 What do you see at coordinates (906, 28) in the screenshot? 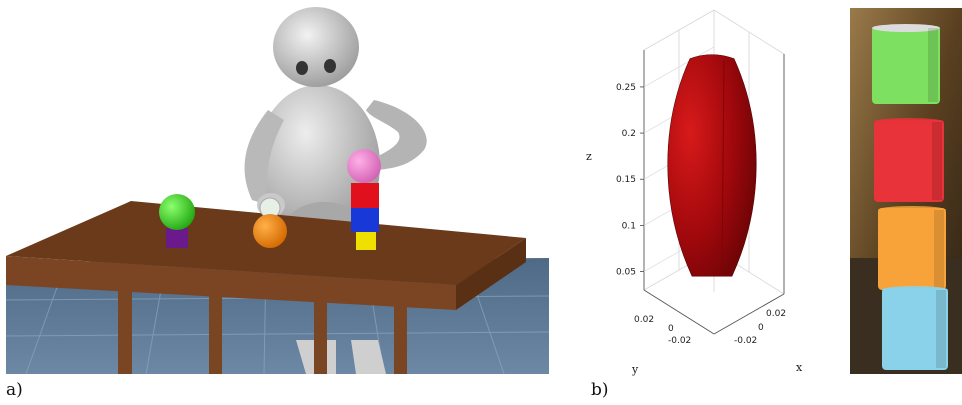
I see `green-cylinder-rim` at bounding box center [906, 28].